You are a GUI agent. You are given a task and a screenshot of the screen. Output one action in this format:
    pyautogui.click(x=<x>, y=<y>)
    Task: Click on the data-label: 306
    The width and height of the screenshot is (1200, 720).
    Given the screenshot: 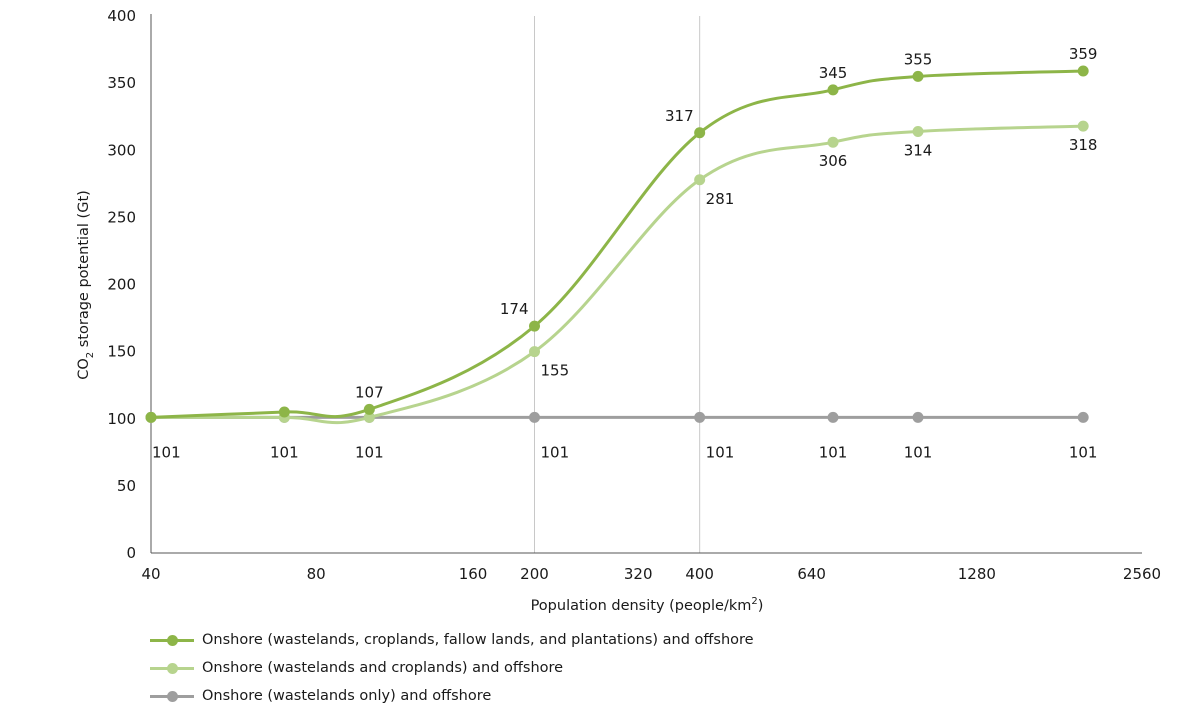 What is the action you would take?
    pyautogui.click(x=833, y=161)
    